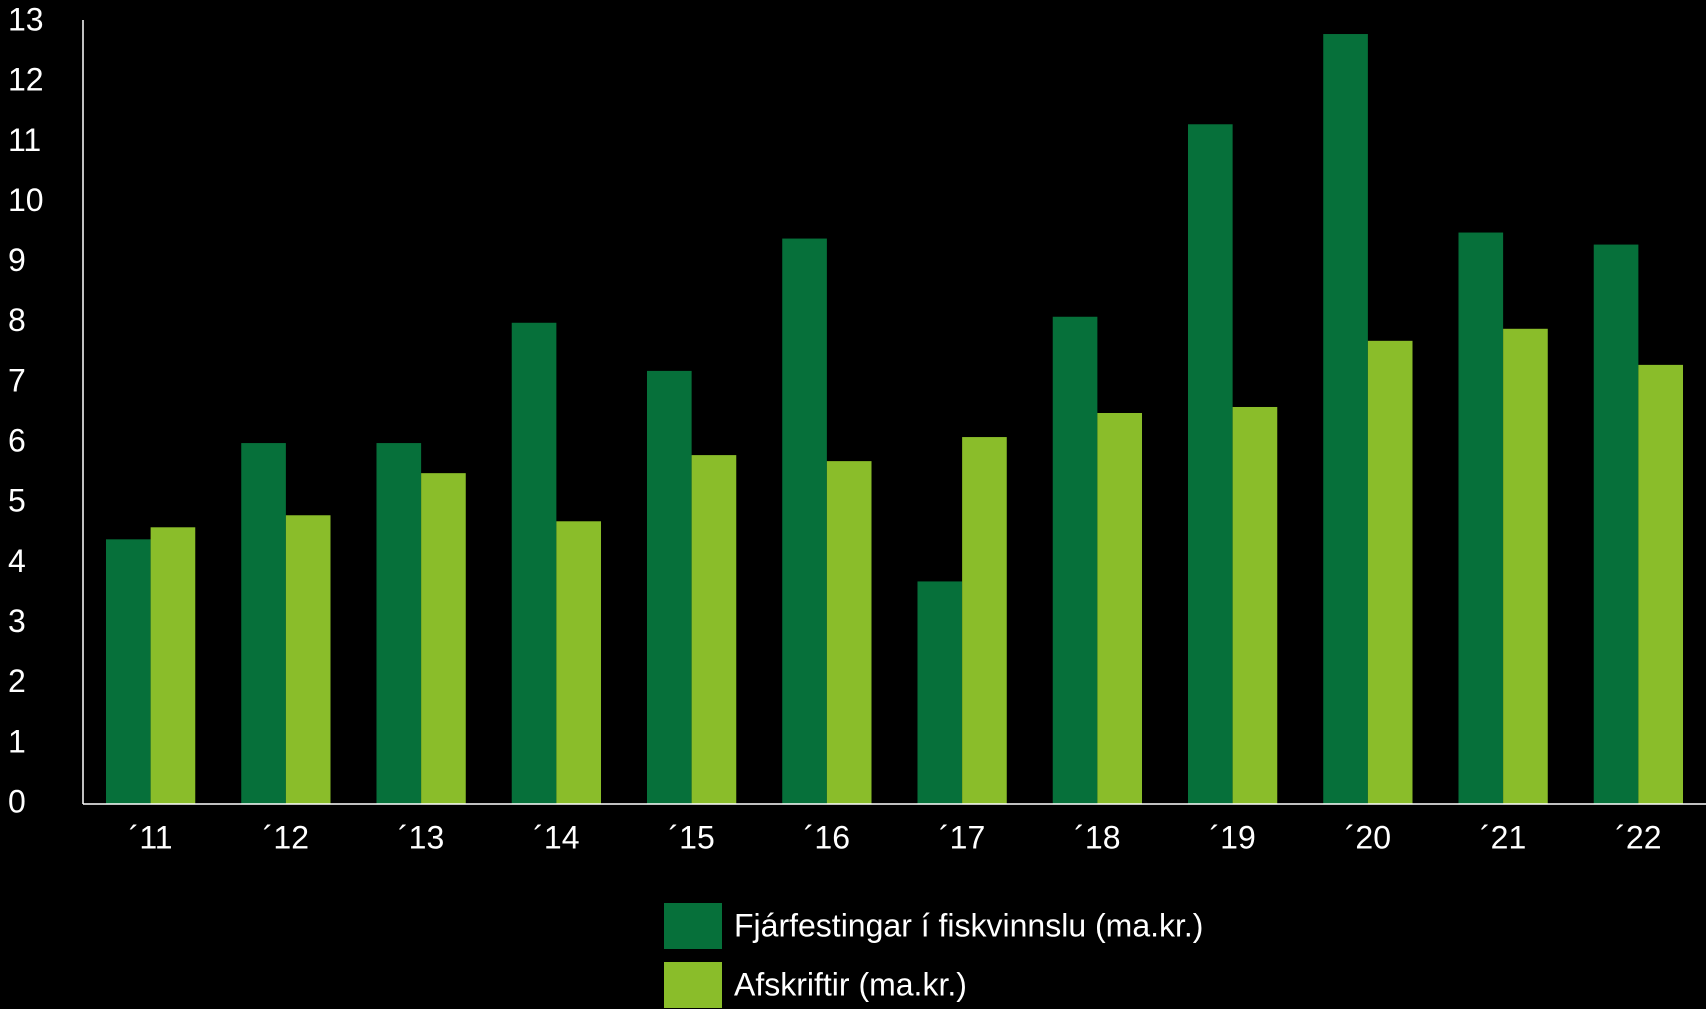 The width and height of the screenshot is (1706, 1009). I want to click on y-tick-label: 4, so click(17, 561).